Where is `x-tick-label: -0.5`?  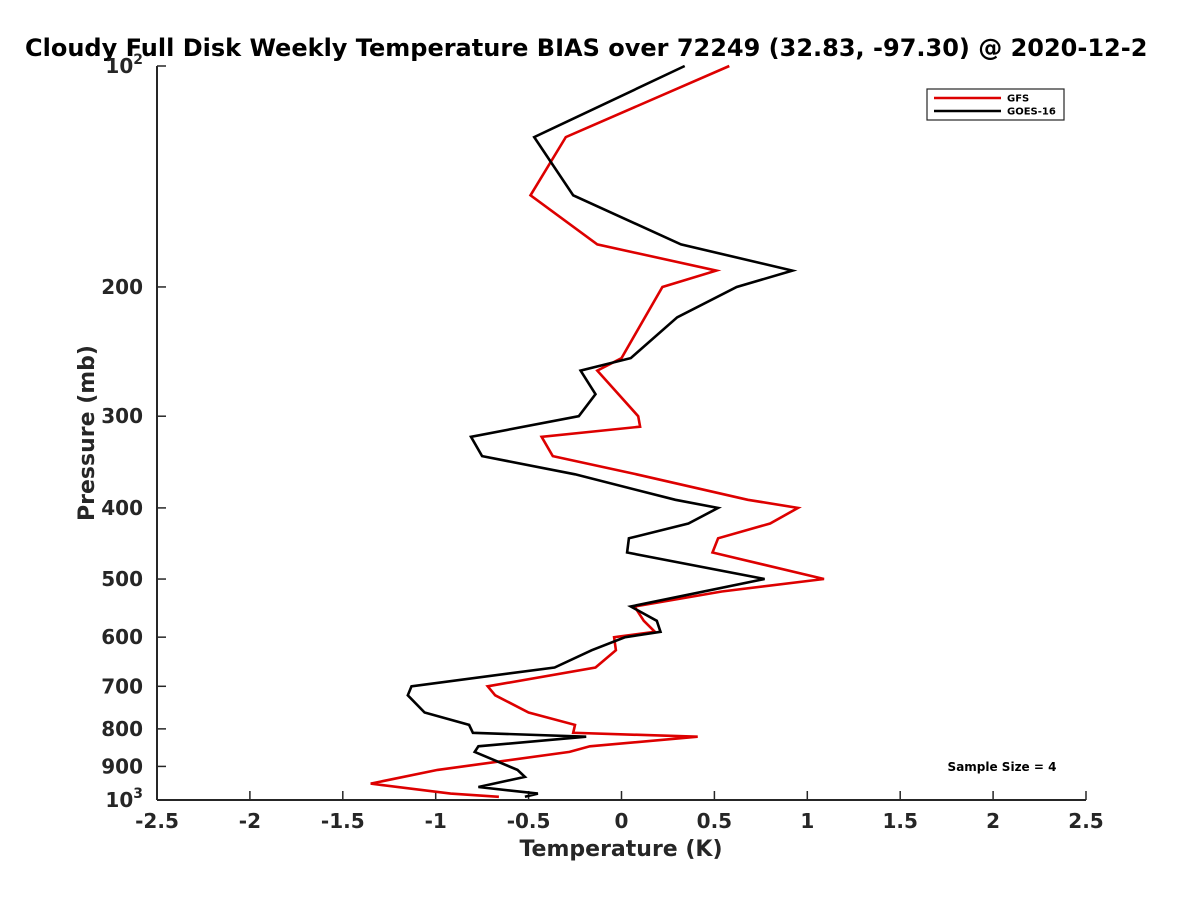 x-tick-label: -0.5 is located at coordinates (529, 821).